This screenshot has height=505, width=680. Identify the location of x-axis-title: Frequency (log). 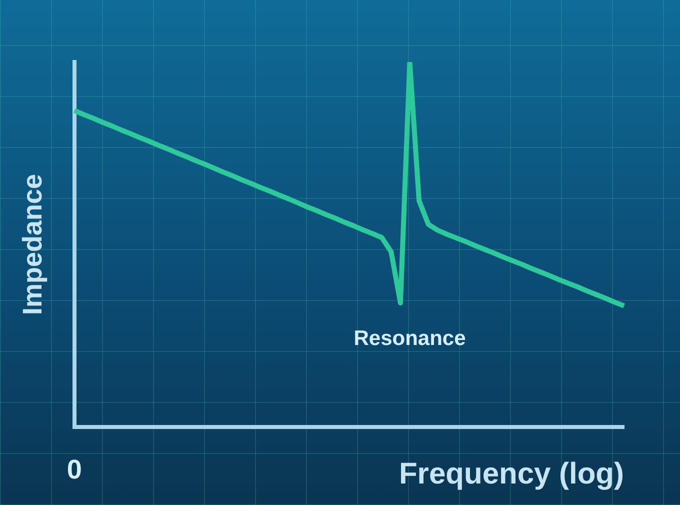
(511, 473).